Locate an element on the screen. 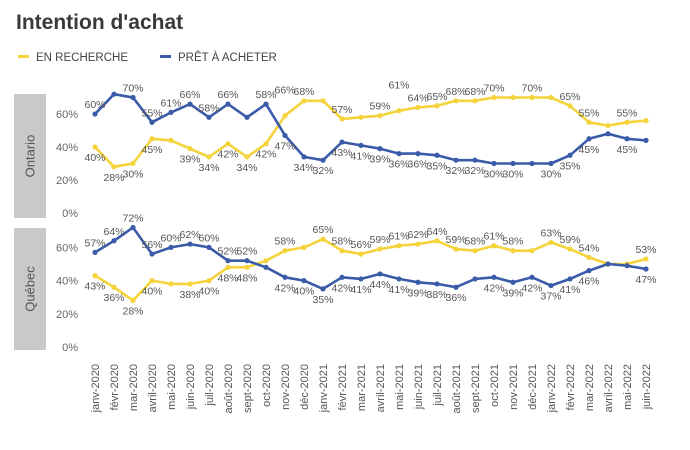 The width and height of the screenshot is (690, 450). data-label-quebec-pret-a-acheter-5: 62% is located at coordinates (189, 235).